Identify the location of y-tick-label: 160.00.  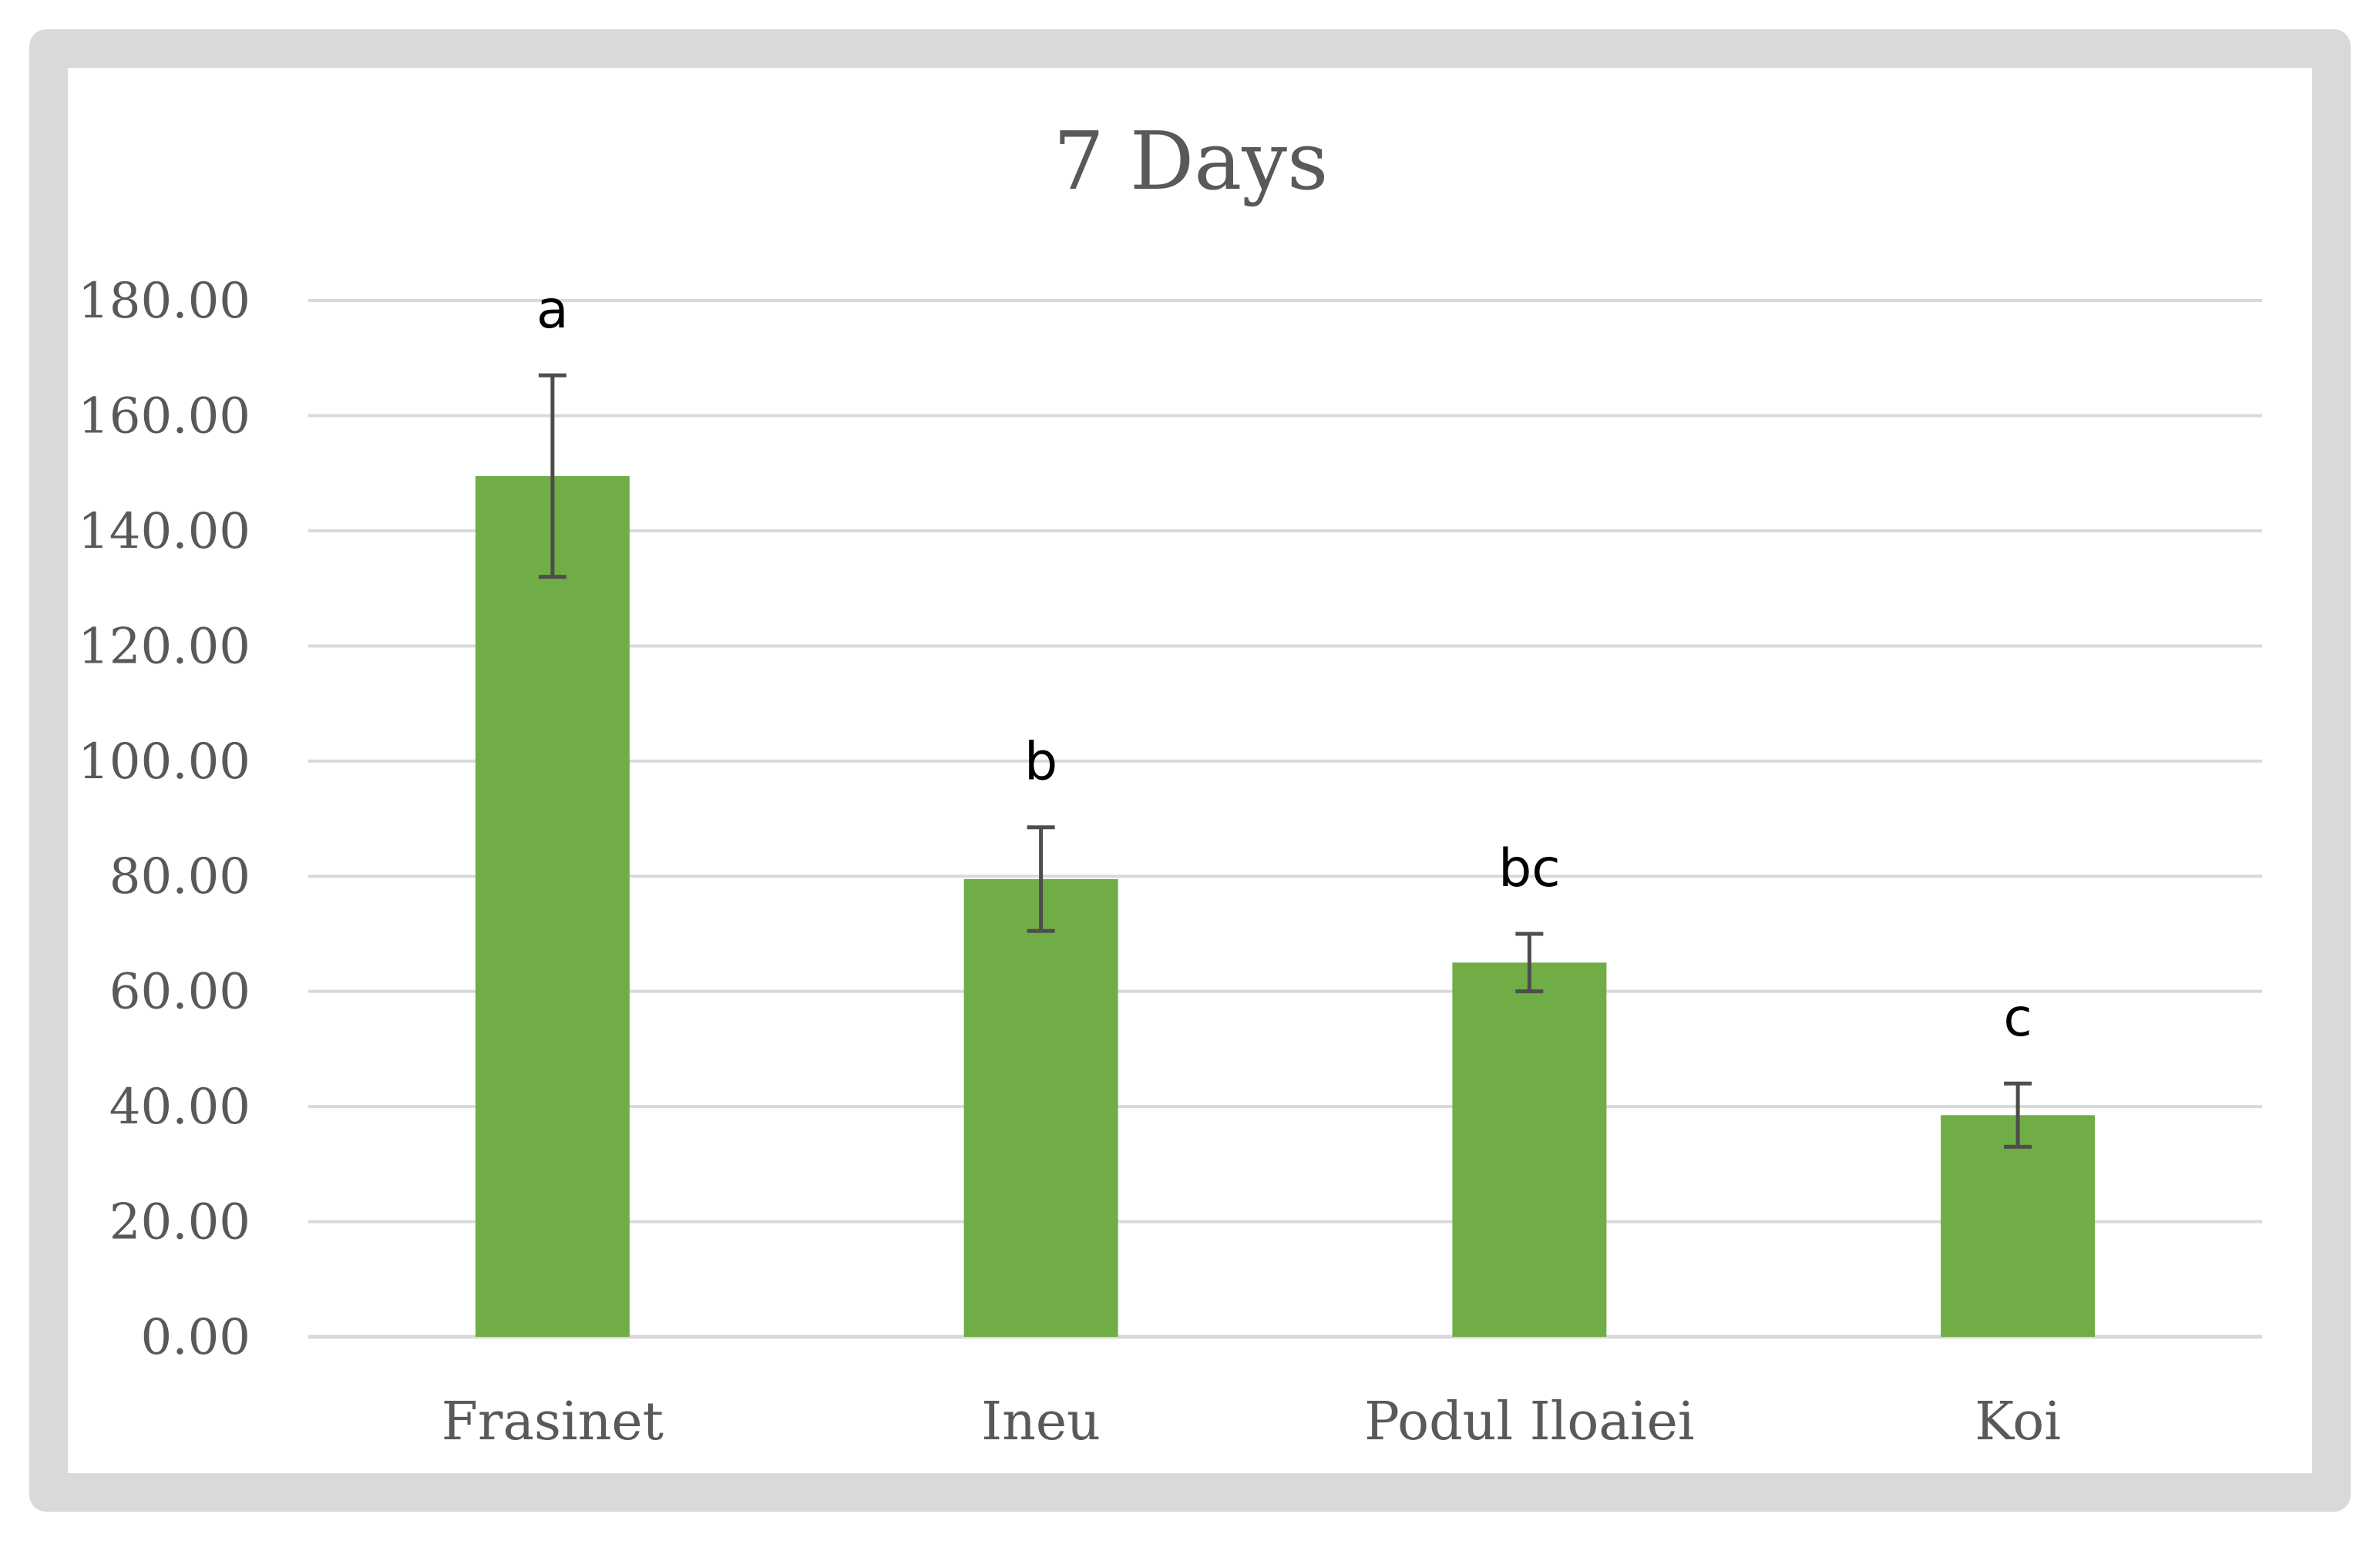
(164, 416).